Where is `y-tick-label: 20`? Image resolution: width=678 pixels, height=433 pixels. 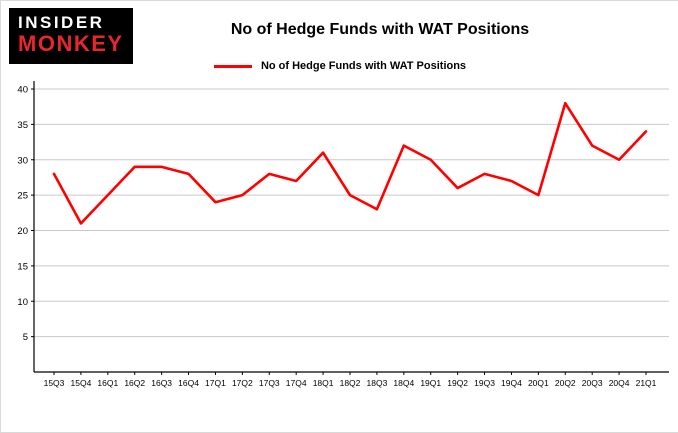 y-tick-label: 20 is located at coordinates (22, 231).